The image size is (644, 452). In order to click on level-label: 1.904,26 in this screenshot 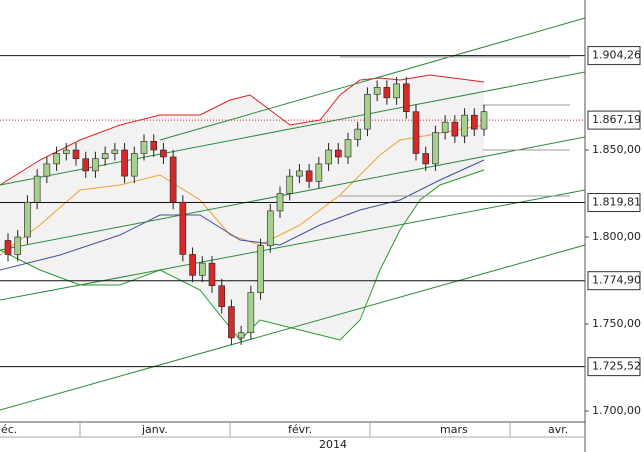, I will do `click(616, 55)`.